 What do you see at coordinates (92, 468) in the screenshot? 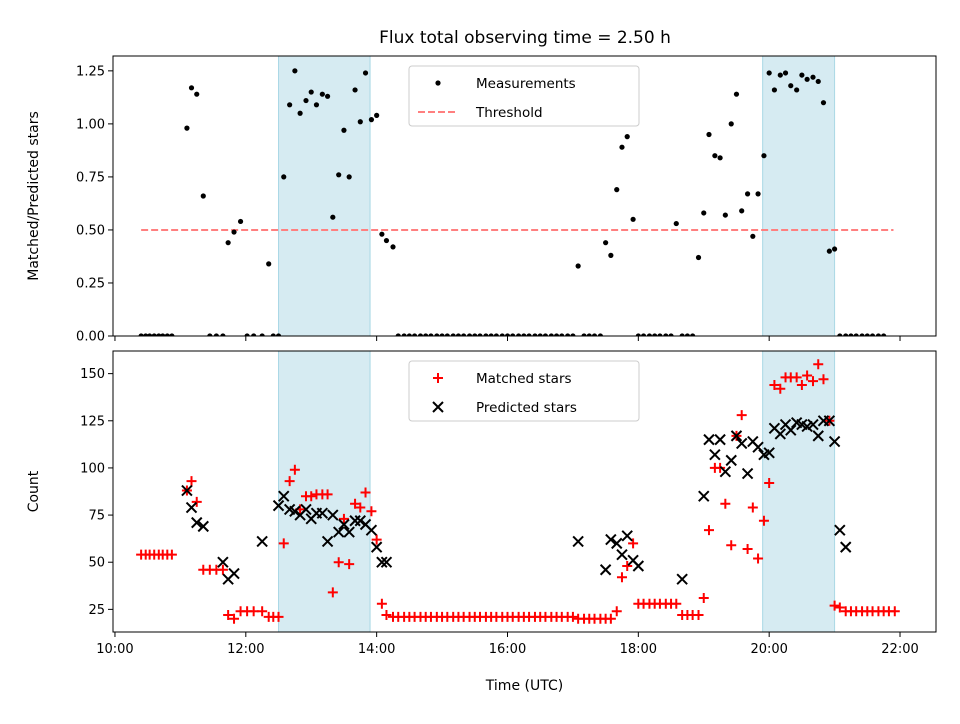
I see `y-tick-label: 100` at bounding box center [92, 468].